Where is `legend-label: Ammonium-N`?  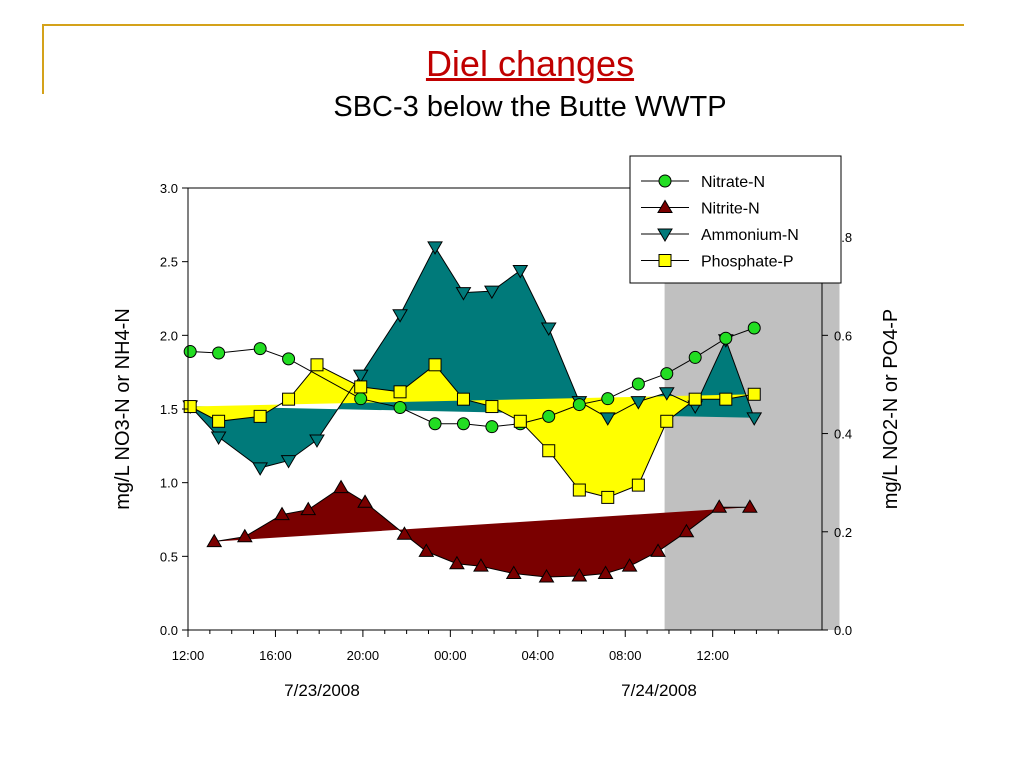 legend-label: Ammonium-N is located at coordinates (750, 235).